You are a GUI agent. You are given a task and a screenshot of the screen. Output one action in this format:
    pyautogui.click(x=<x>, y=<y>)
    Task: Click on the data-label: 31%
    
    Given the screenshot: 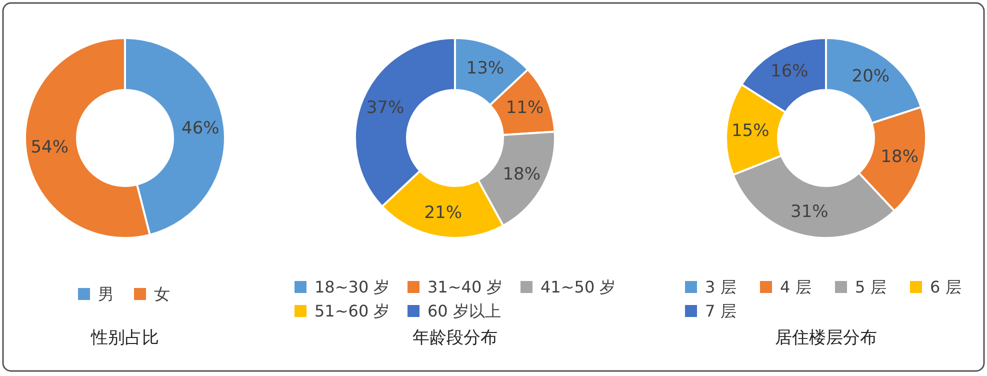 What is the action you would take?
    pyautogui.click(x=809, y=212)
    